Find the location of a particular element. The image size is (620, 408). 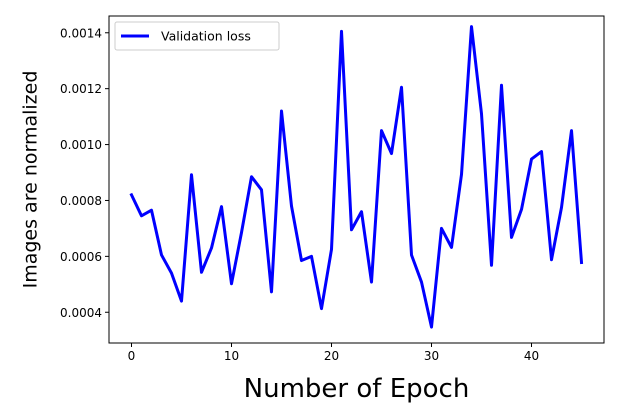

x-tick-label: 30 is located at coordinates (431, 356).